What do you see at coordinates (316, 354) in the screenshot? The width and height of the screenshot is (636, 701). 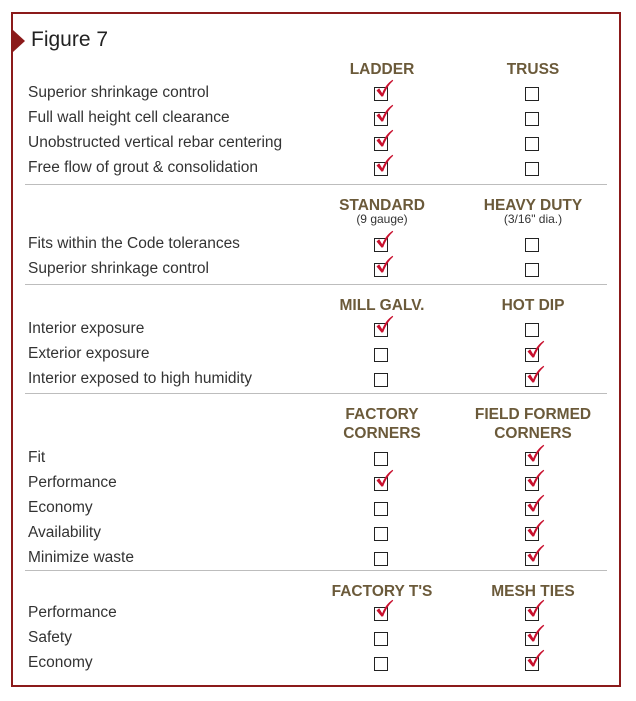 I see `table-row: Exterior exposure` at bounding box center [316, 354].